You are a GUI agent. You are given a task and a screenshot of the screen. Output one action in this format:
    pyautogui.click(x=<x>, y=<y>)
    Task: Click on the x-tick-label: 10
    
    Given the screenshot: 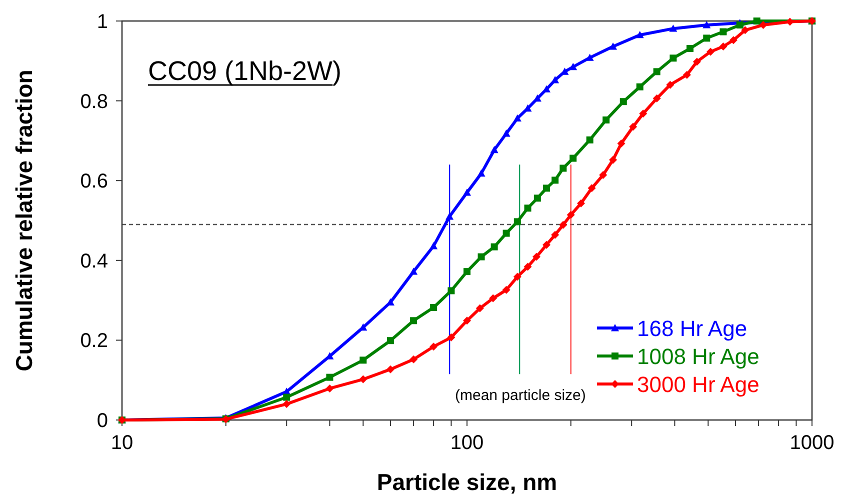 What is the action you would take?
    pyautogui.click(x=122, y=443)
    